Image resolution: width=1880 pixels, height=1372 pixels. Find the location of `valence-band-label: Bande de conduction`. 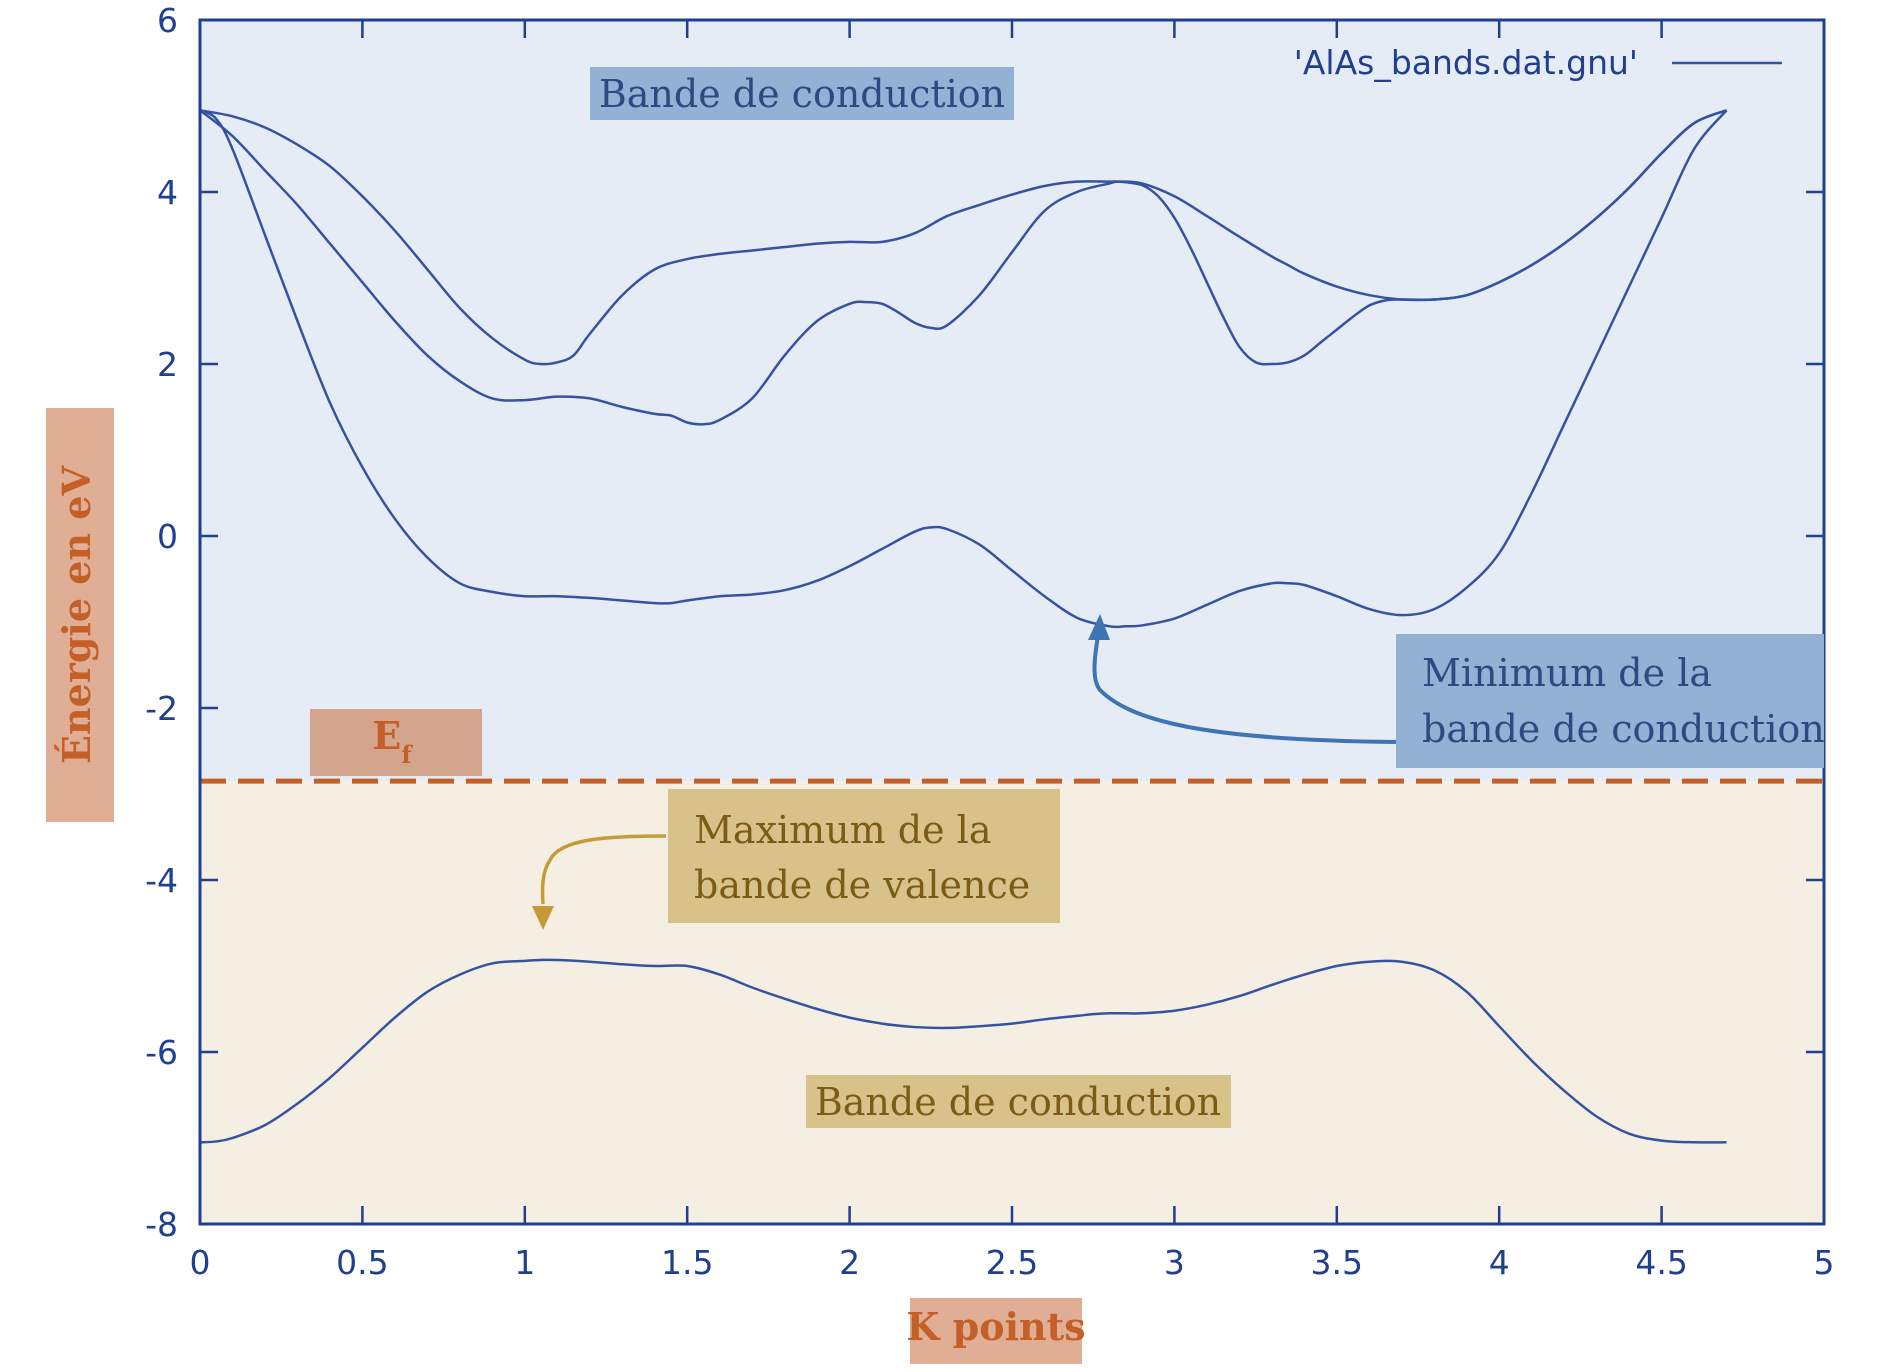

valence-band-label: Bande de conduction is located at coordinates (1018, 1102).